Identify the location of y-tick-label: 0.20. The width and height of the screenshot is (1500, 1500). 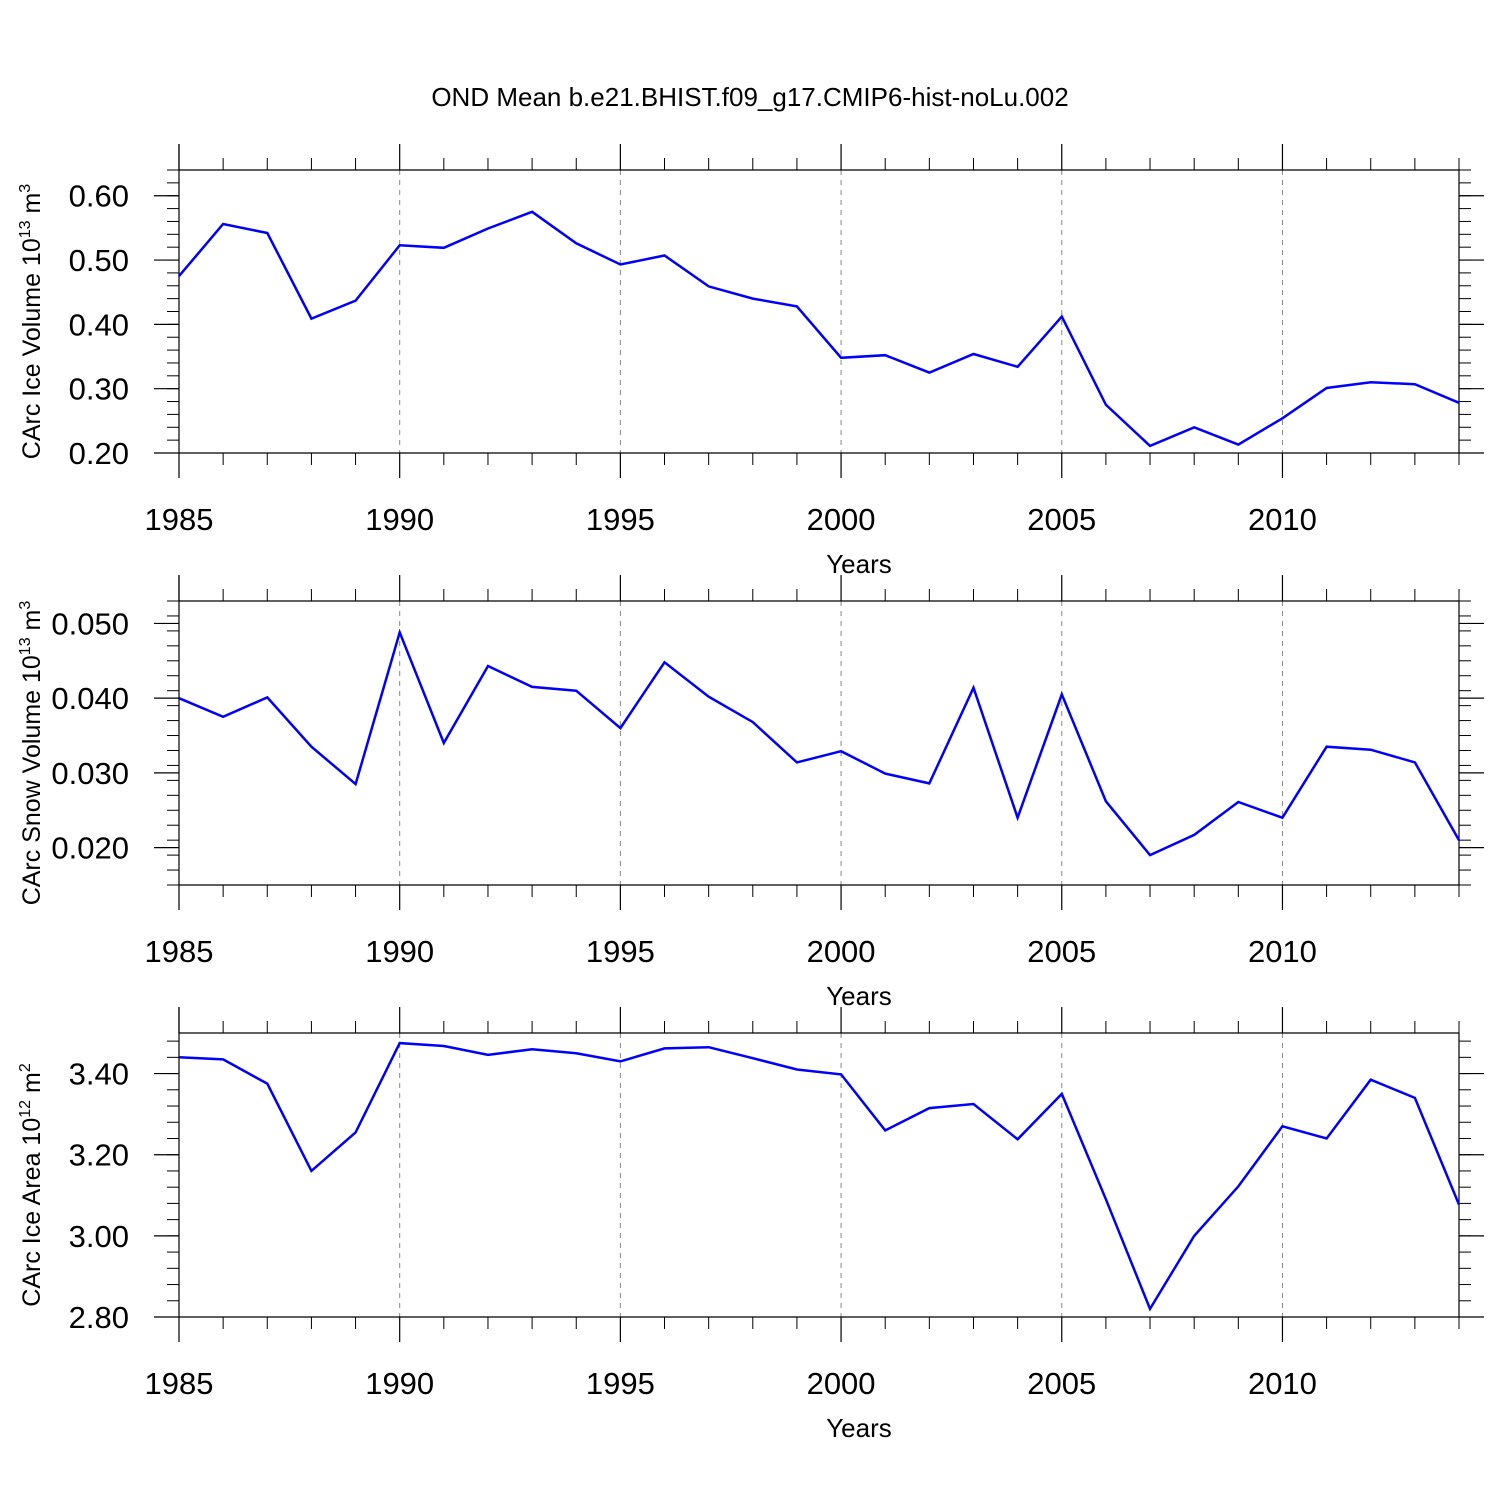
(99, 453).